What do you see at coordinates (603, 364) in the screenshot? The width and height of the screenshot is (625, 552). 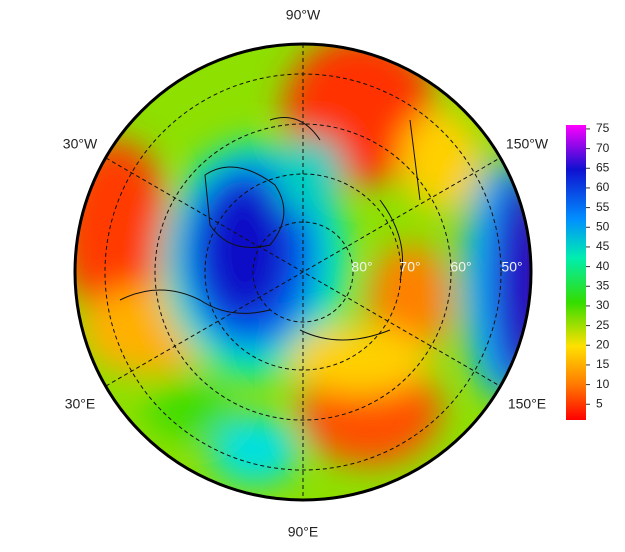 I see `colorbar-tick-label: 15` at bounding box center [603, 364].